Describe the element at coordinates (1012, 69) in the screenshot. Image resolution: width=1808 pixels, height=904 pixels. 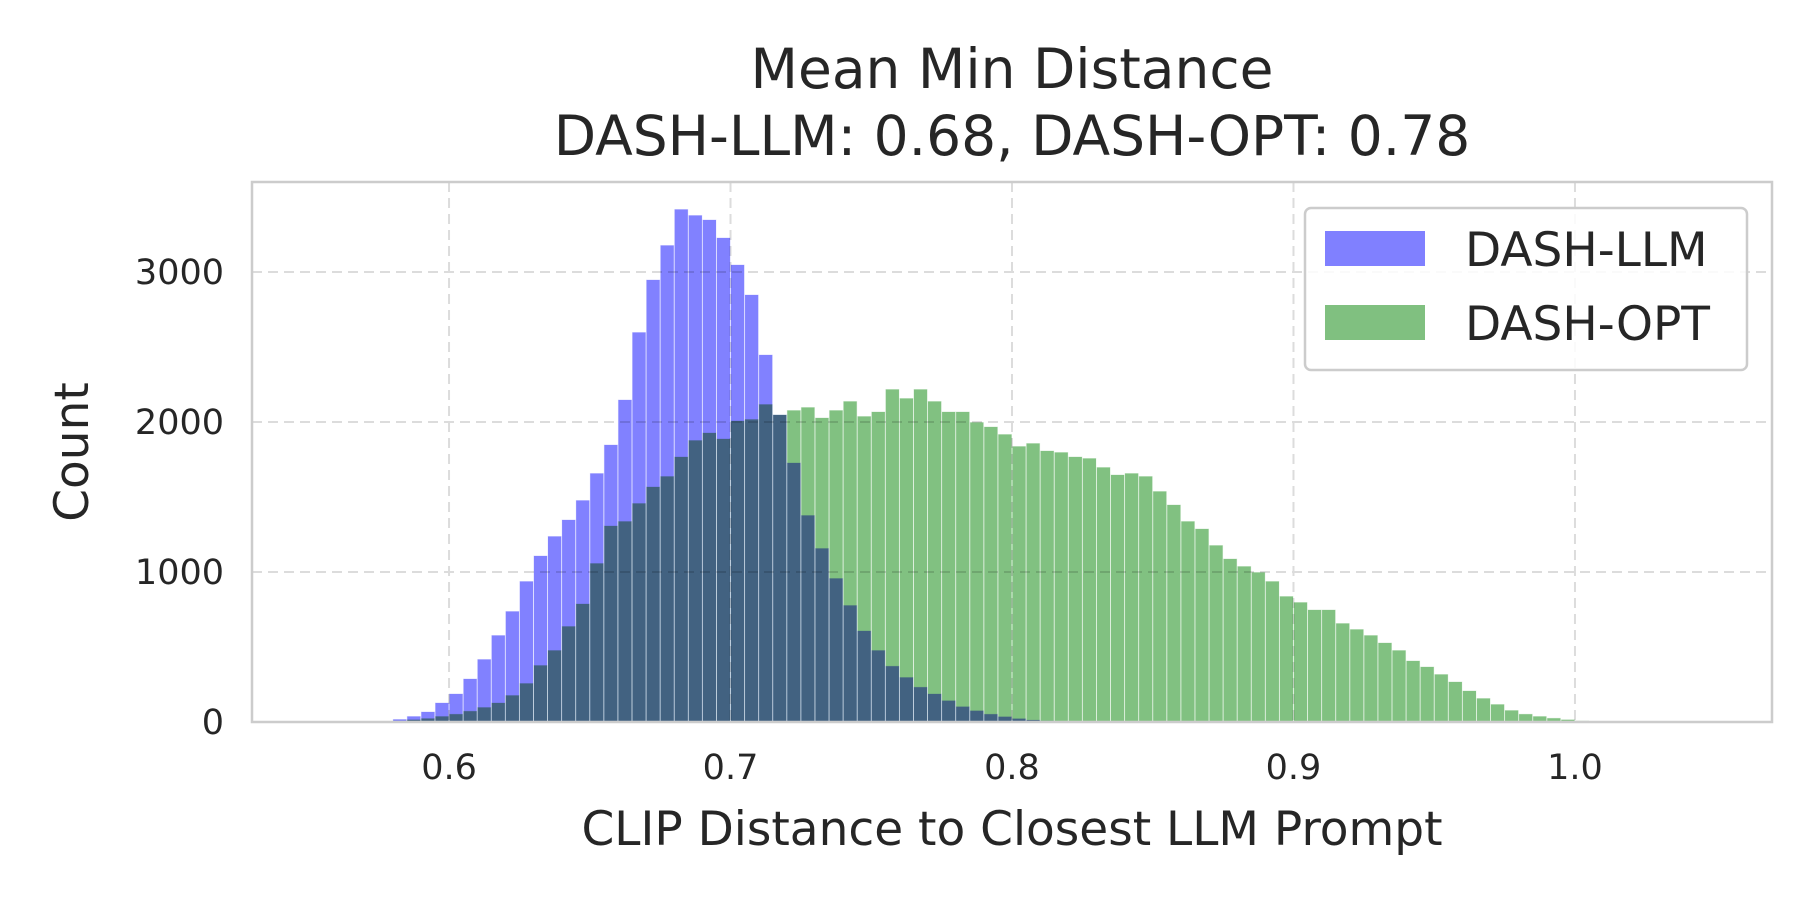
I see `chart-title: Mean Min Distance` at that location.